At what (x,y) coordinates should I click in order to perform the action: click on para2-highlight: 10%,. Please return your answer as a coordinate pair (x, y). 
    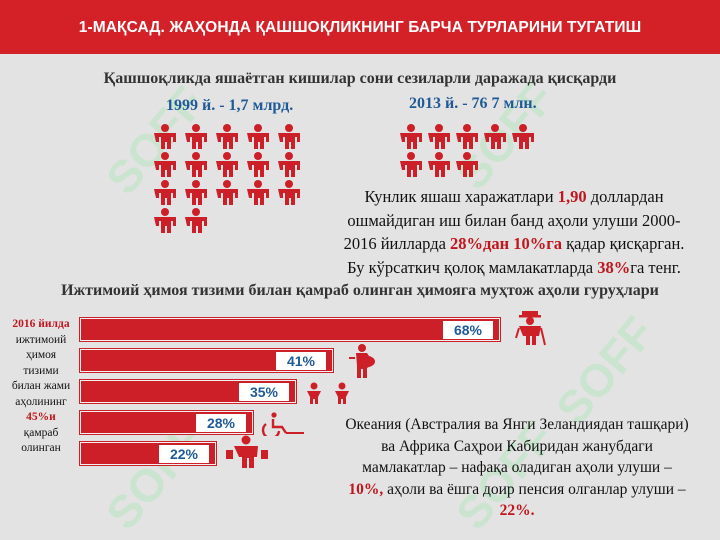
    Looking at the image, I should click on (366, 489).